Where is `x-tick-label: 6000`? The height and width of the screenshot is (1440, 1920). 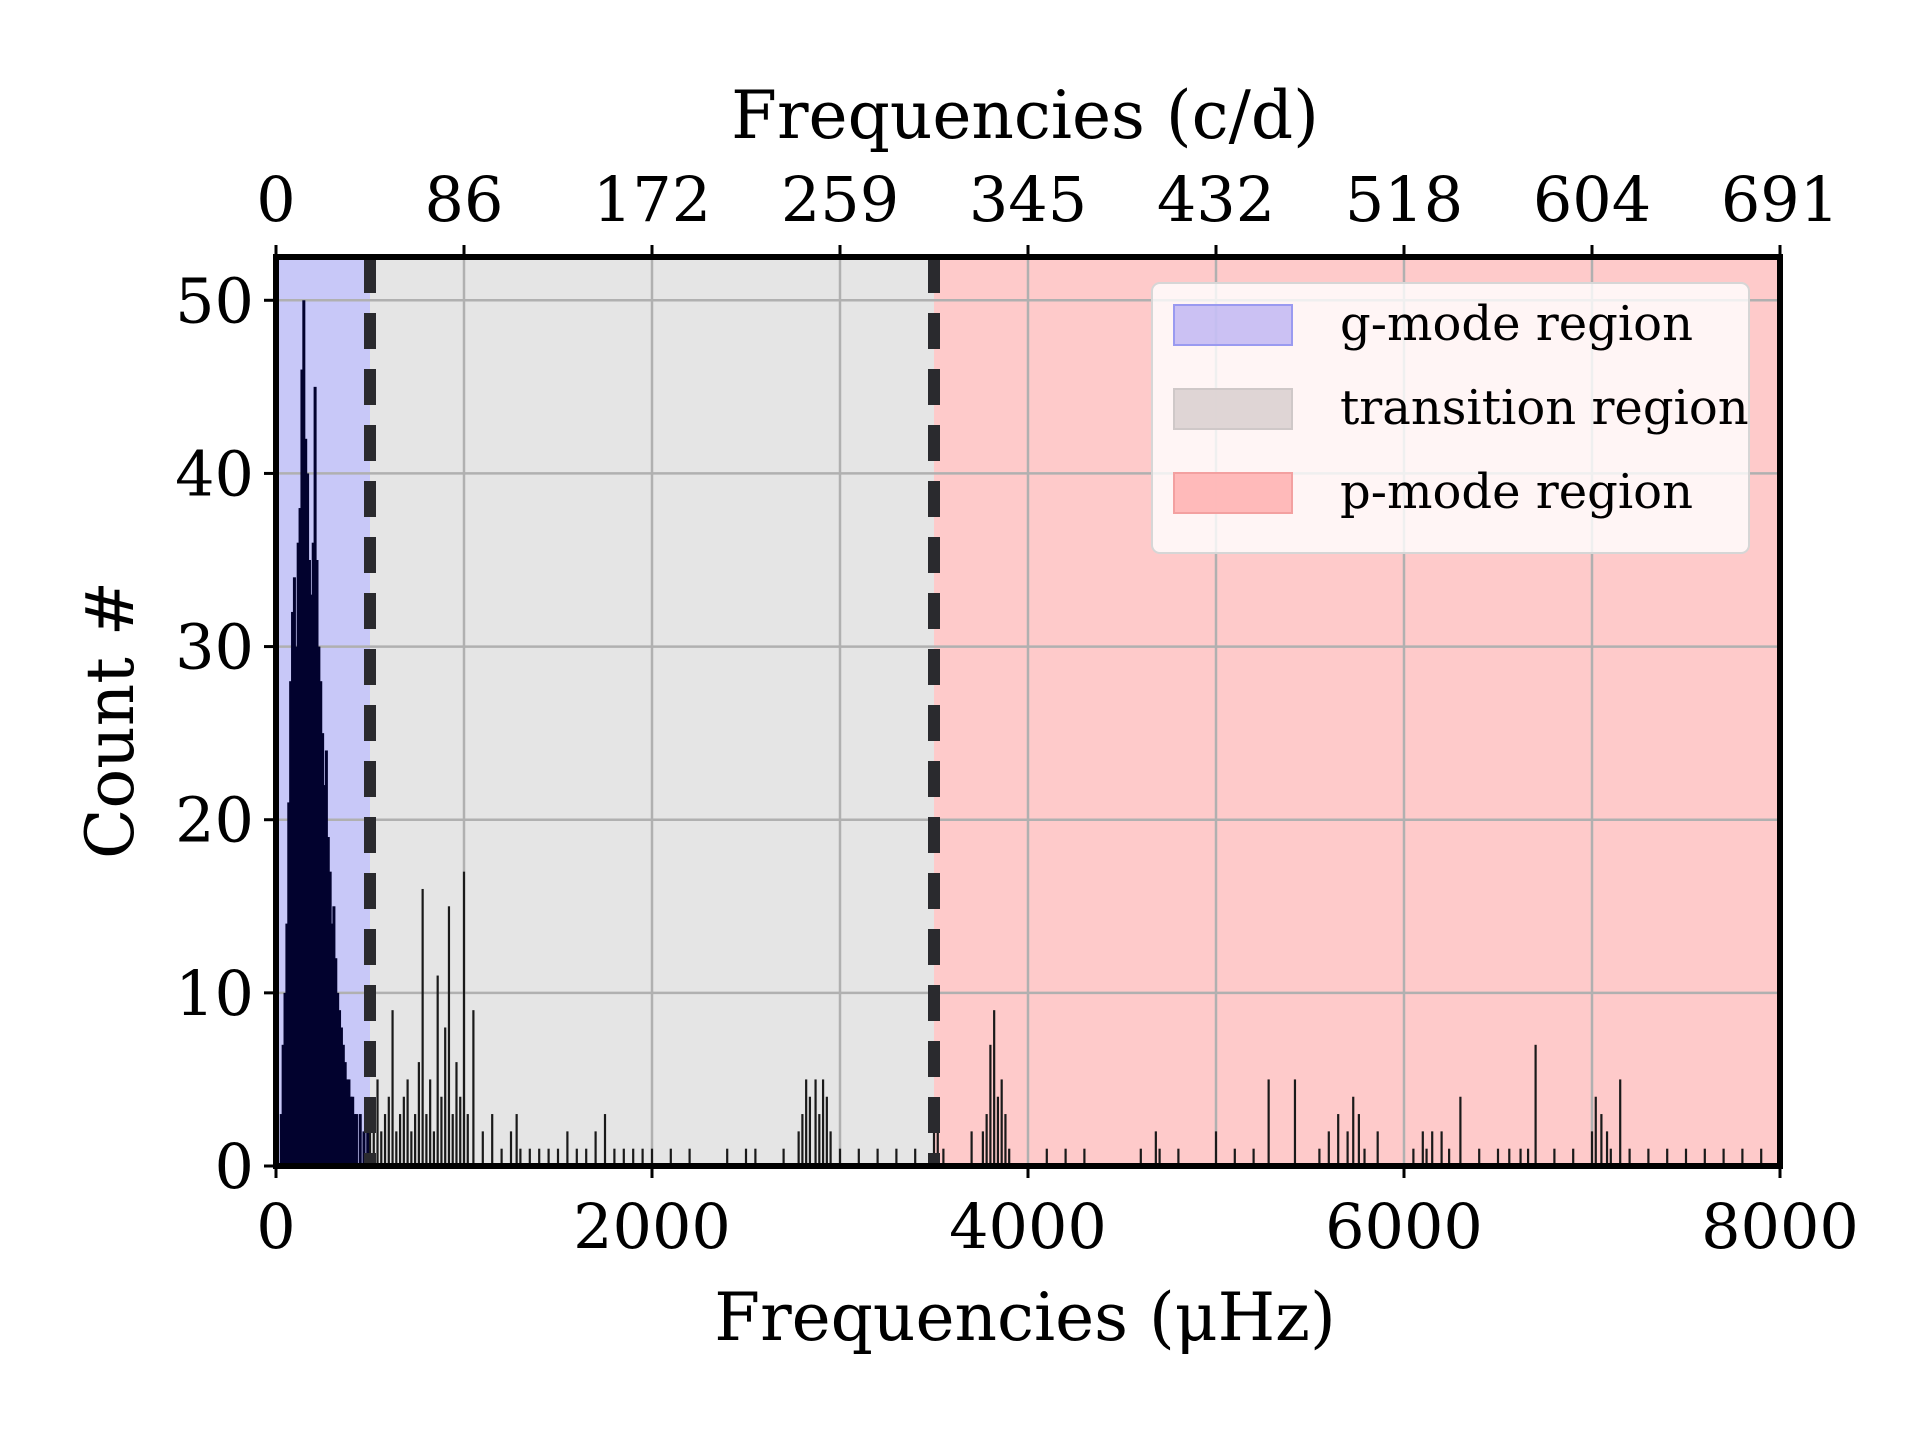
x-tick-label: 6000 is located at coordinates (1404, 1226).